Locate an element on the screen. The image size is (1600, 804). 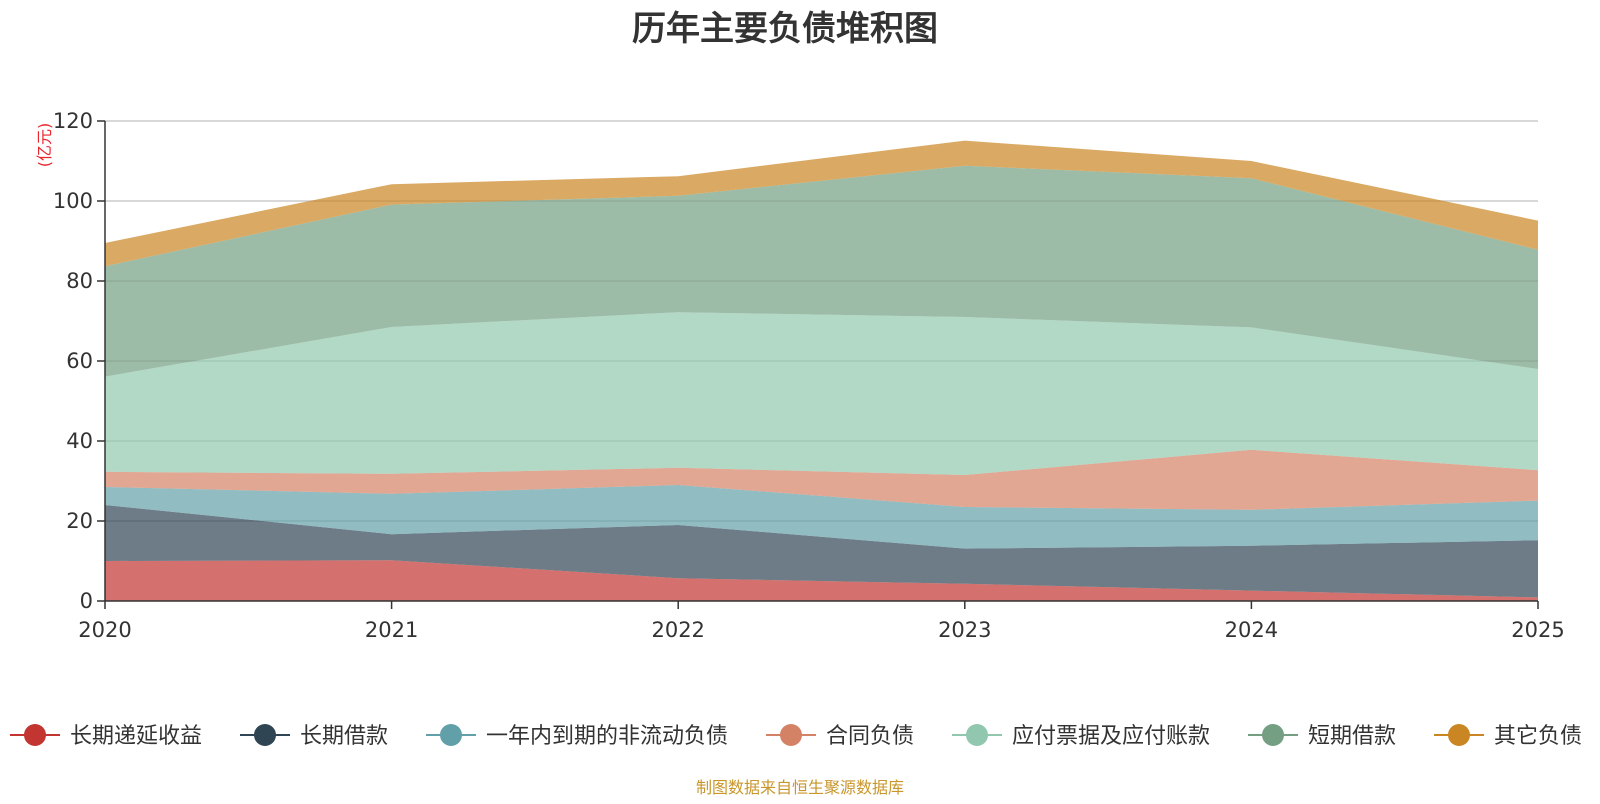
legend-item-2: 一年内到期的非流动负债 is located at coordinates (577, 736).